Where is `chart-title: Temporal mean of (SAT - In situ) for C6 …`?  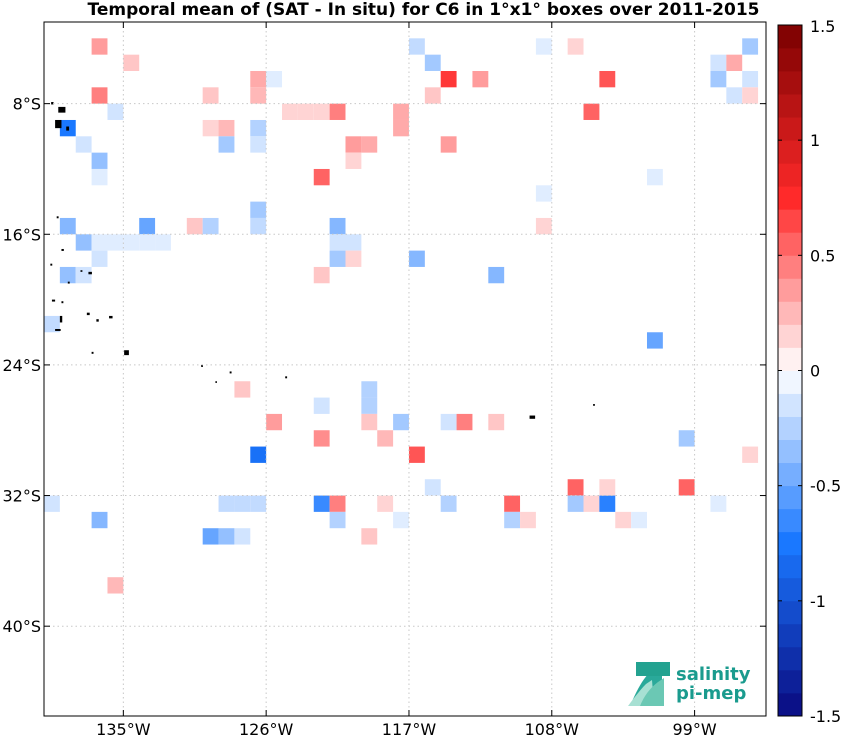
chart-title: Temporal mean of (SAT - In situ) for C6 … is located at coordinates (423, 10).